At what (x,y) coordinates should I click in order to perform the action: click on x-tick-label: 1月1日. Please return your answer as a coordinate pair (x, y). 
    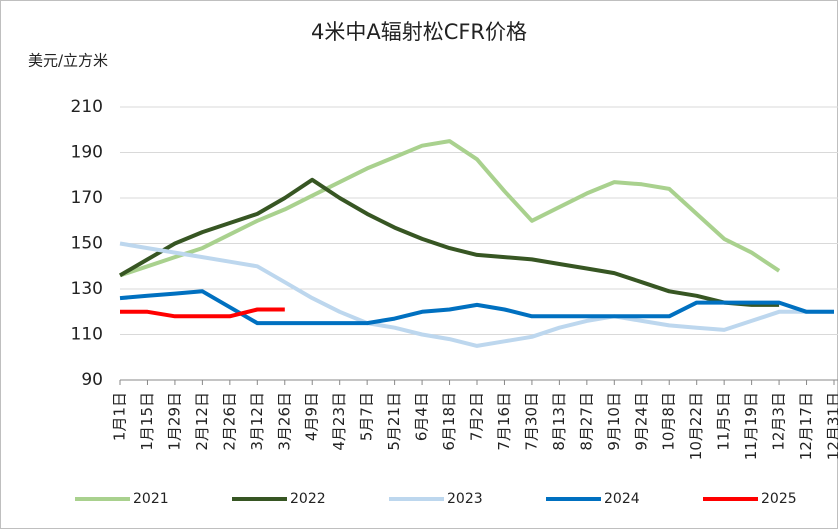
    Looking at the image, I should click on (120, 416).